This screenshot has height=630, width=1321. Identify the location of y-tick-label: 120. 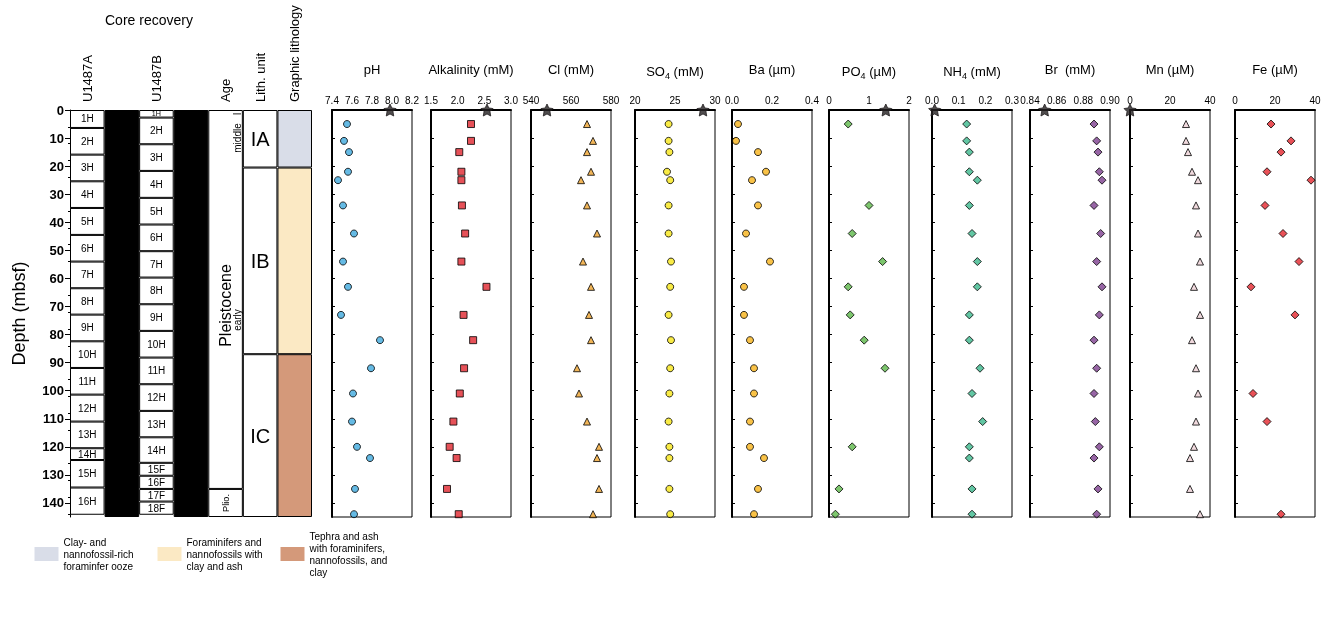
(53, 447).